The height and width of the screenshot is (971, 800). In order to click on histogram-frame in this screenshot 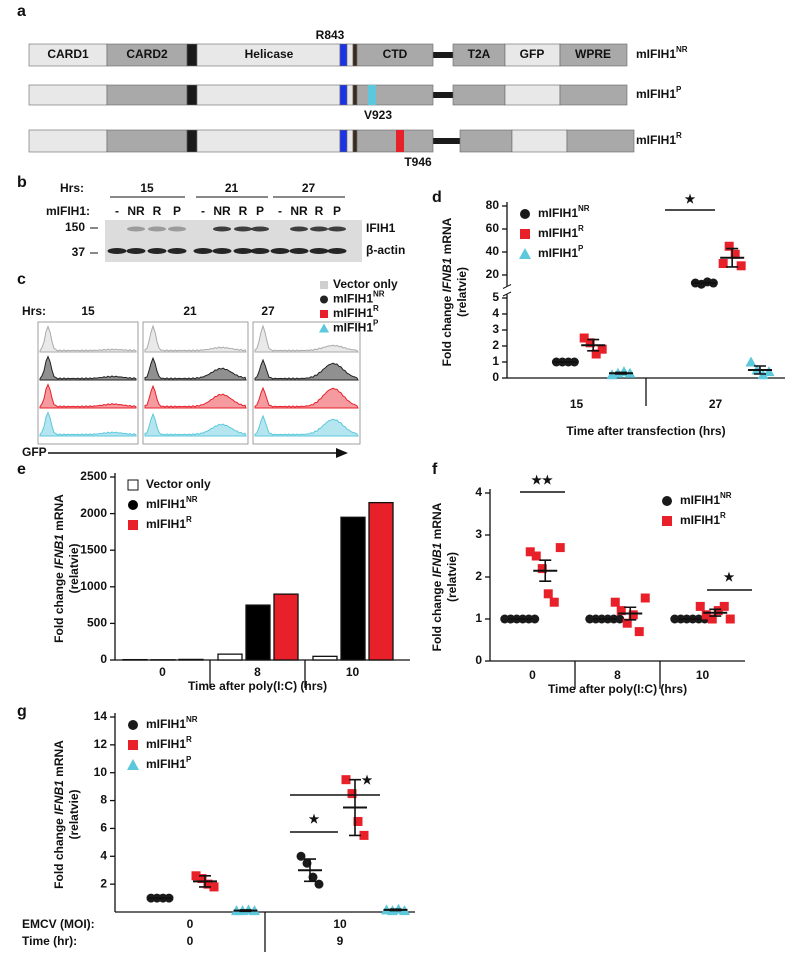, I will do `click(195, 383)`.